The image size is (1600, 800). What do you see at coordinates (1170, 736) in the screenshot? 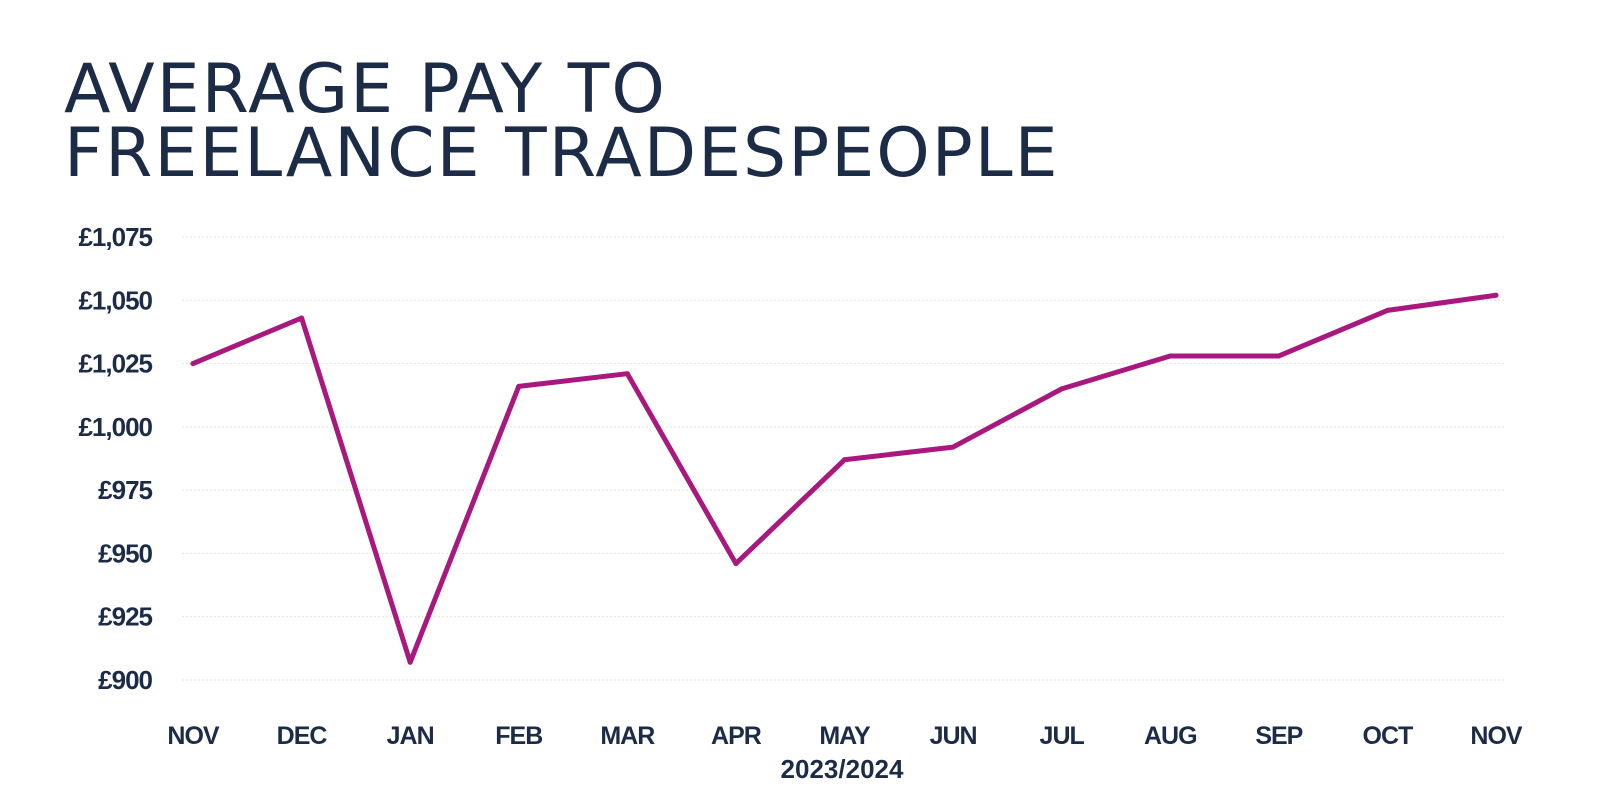
I see `x-tick-label: AUG` at bounding box center [1170, 736].